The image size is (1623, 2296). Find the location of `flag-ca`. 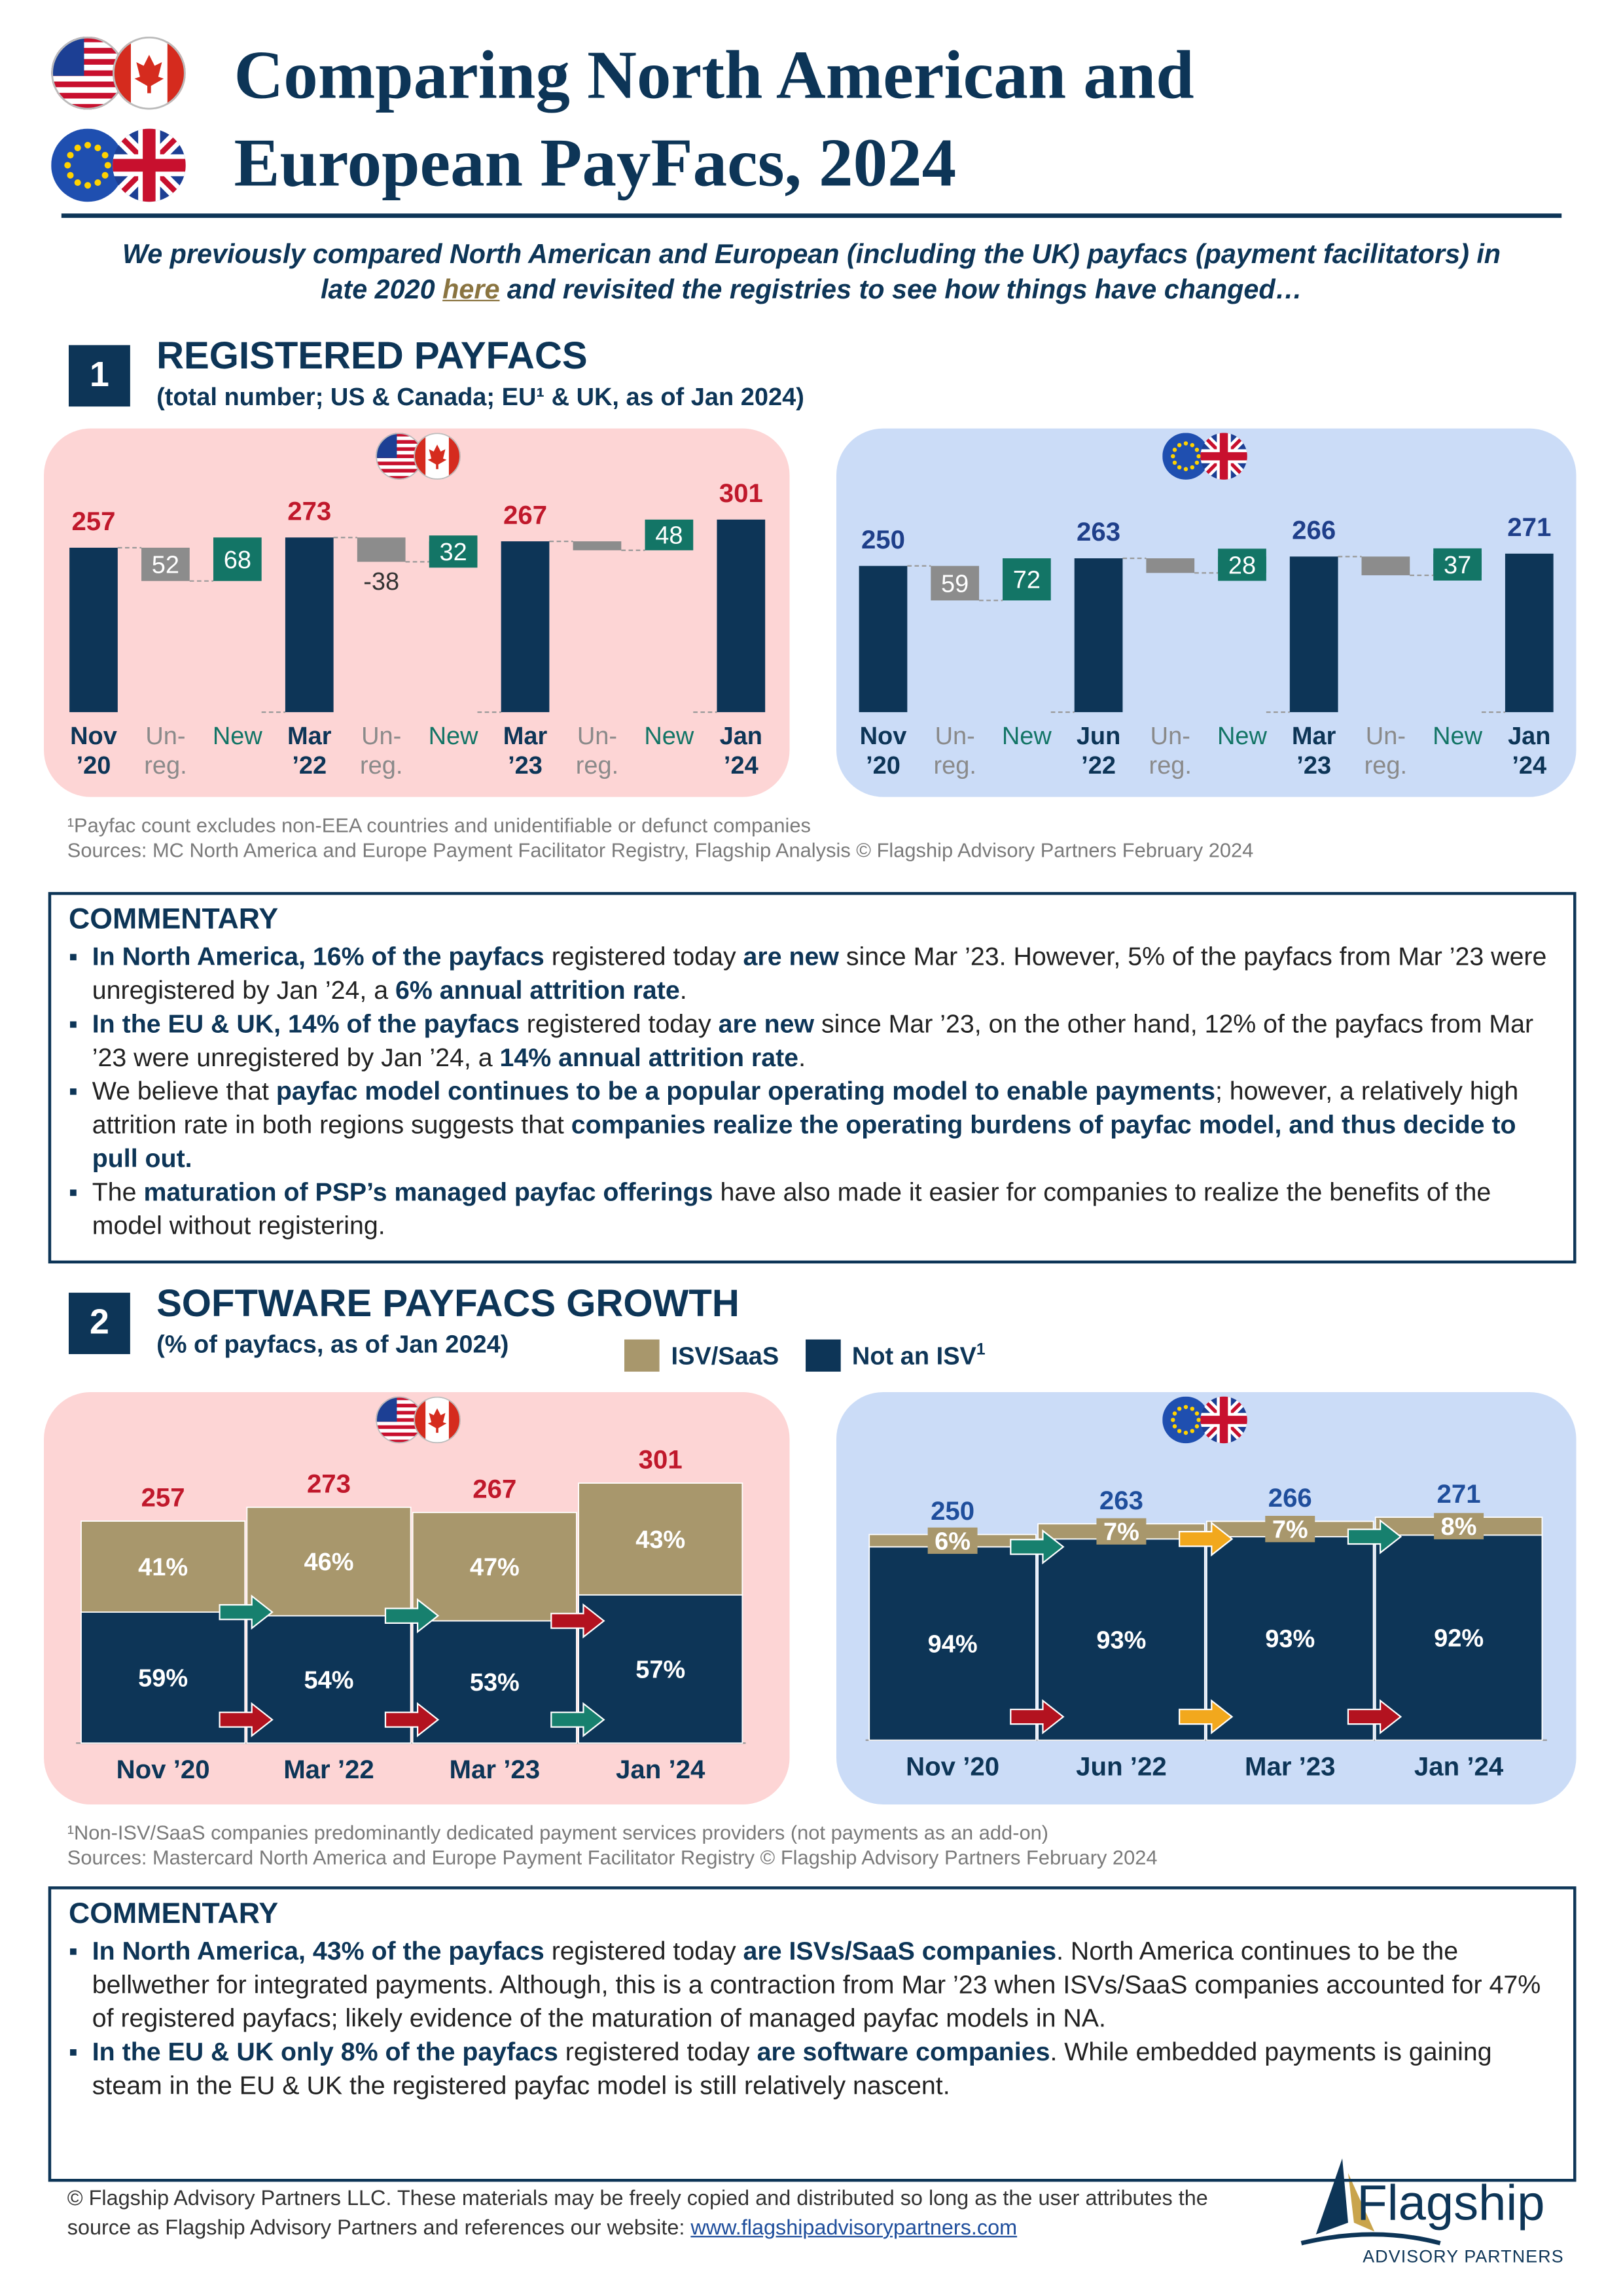

flag-ca is located at coordinates (437, 456).